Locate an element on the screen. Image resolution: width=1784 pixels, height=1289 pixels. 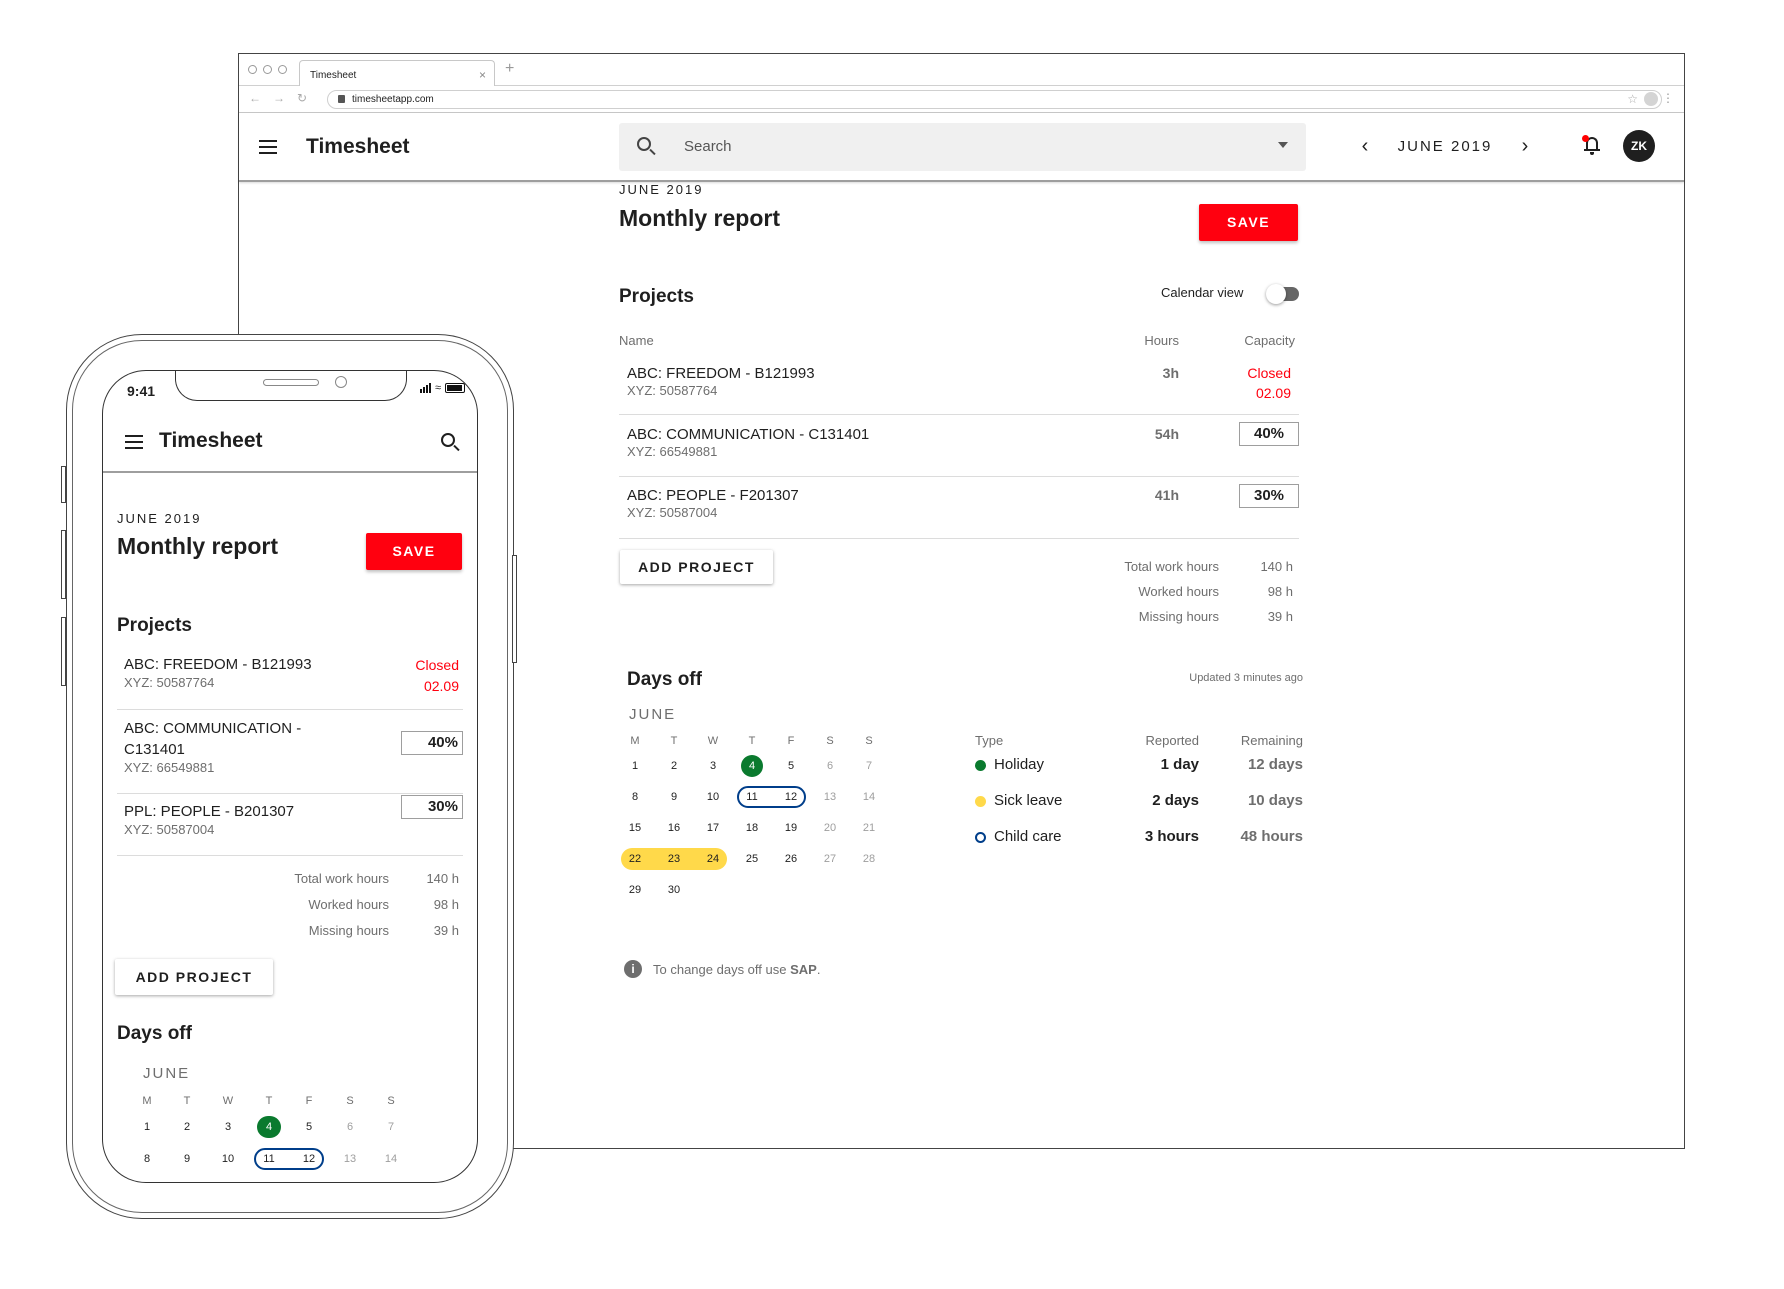
calendar-day: 30 is located at coordinates (674, 890).